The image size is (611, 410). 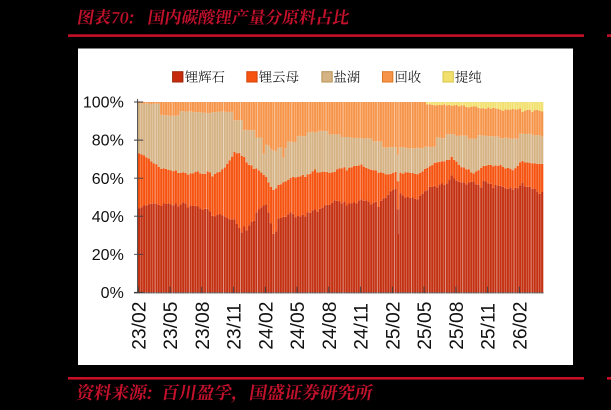 I want to click on svg-text: 24/11, so click(x=362, y=326).